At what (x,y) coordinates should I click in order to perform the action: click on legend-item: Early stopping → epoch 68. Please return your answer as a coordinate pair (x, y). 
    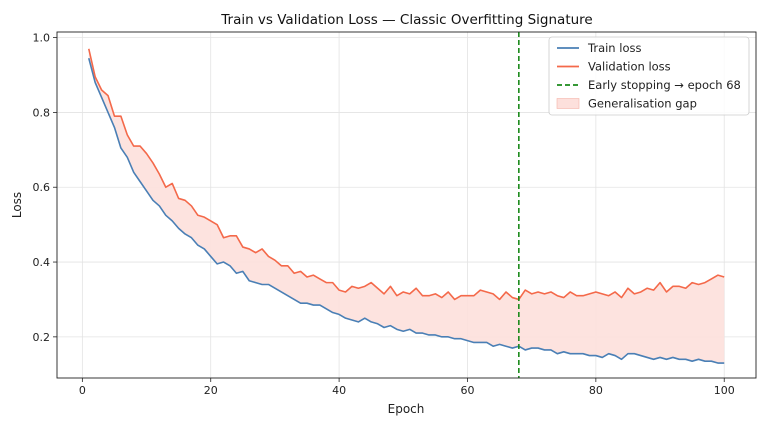
    Looking at the image, I should click on (649, 85).